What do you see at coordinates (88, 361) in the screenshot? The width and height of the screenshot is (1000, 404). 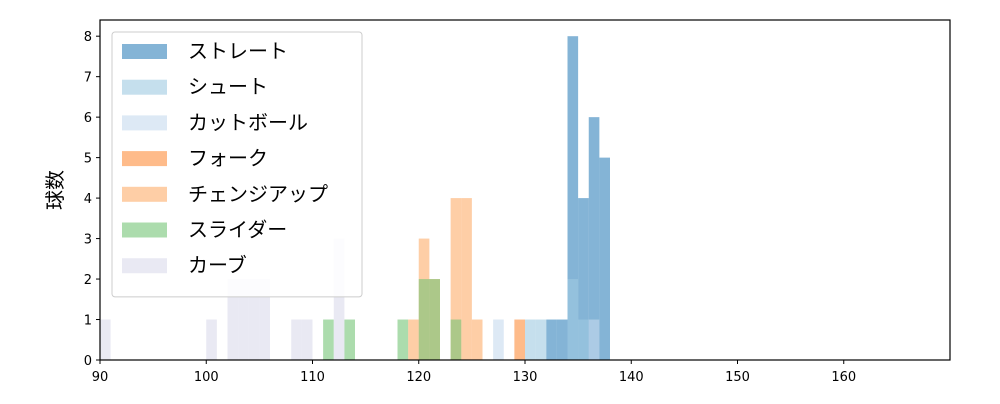 I see `y-tick-label: 0` at bounding box center [88, 361].